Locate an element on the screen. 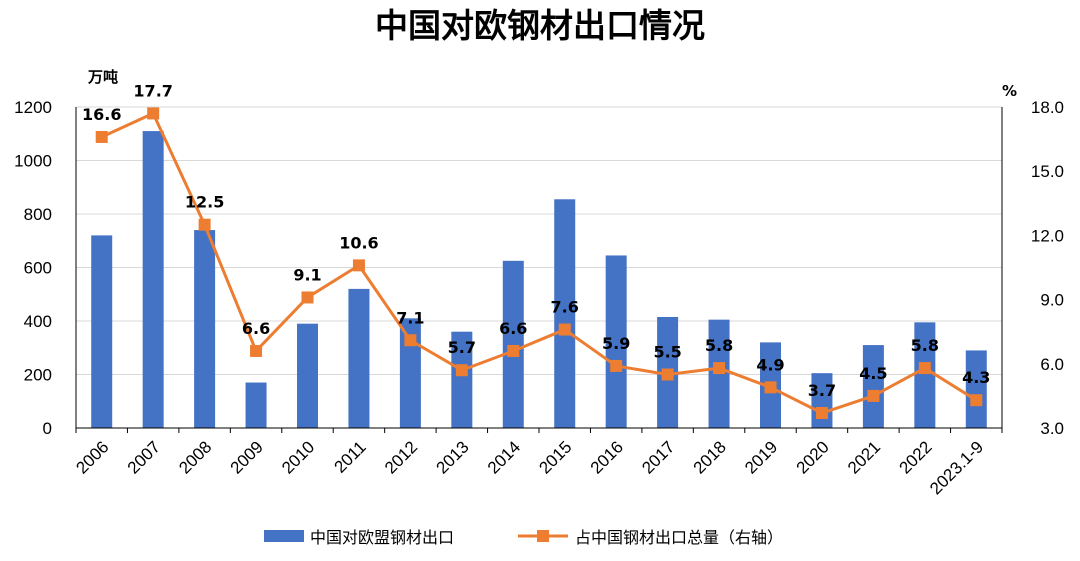 Image resolution: width=1080 pixels, height=561 pixels. x-tick-label: 2022 is located at coordinates (915, 457).